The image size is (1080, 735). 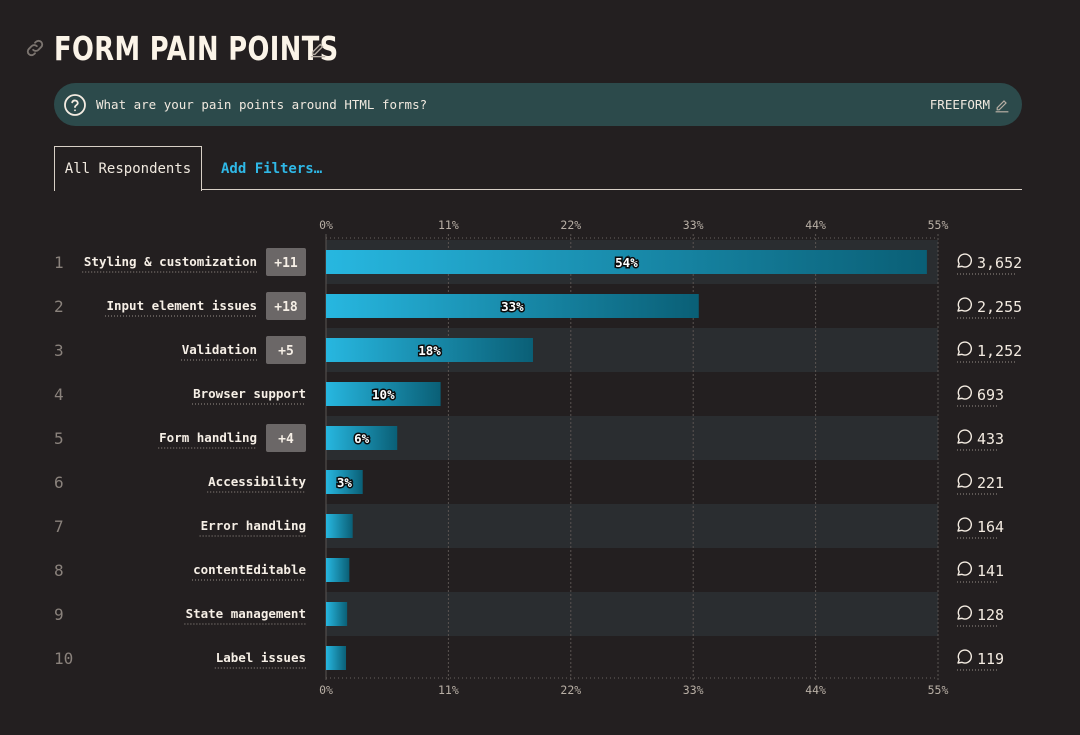 I want to click on comment-count: 128, so click(x=980, y=616).